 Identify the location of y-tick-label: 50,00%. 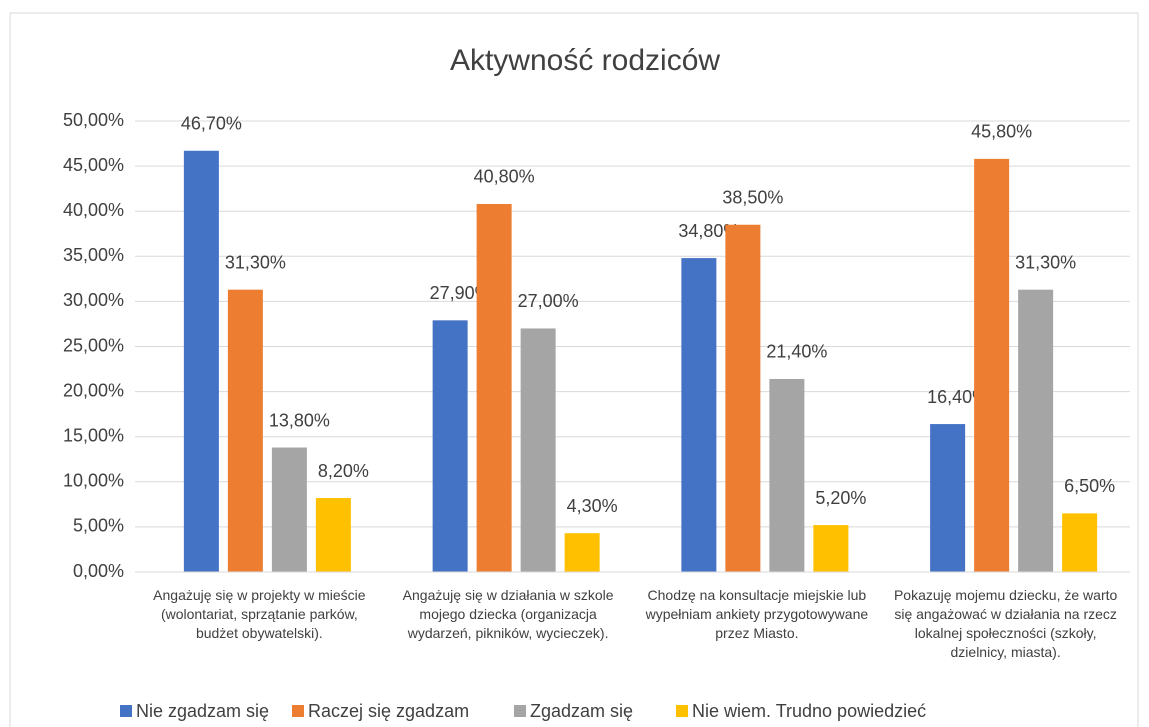
(93, 120).